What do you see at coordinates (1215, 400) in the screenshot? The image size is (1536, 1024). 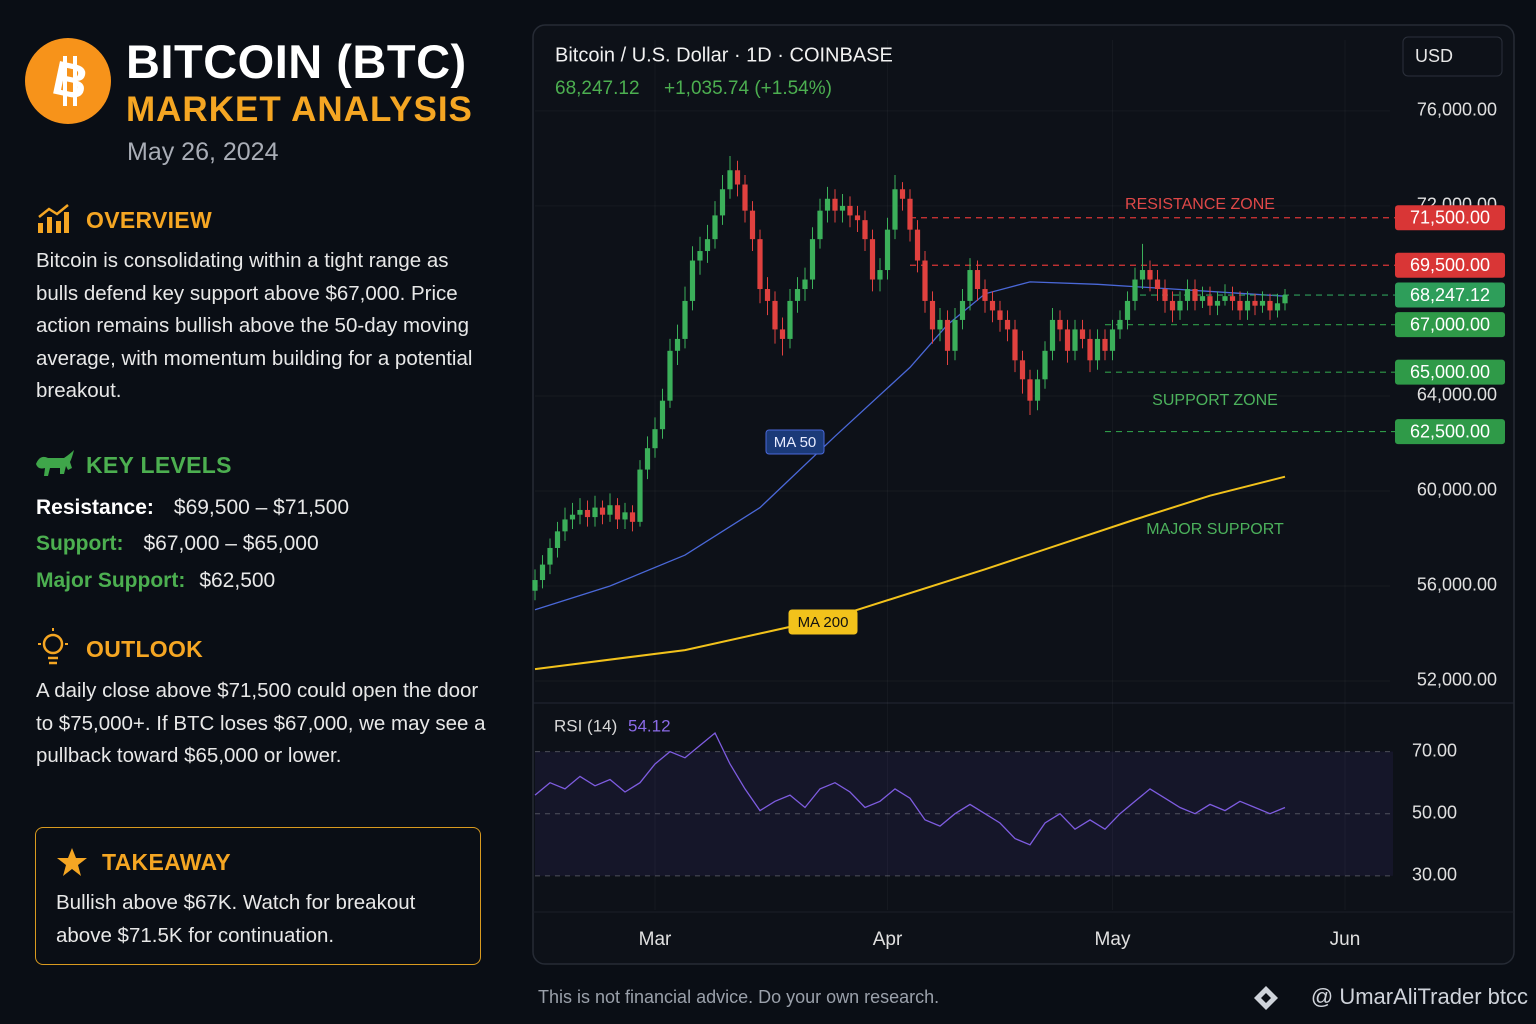 I see `zone-label: SUPPORT ZONE` at bounding box center [1215, 400].